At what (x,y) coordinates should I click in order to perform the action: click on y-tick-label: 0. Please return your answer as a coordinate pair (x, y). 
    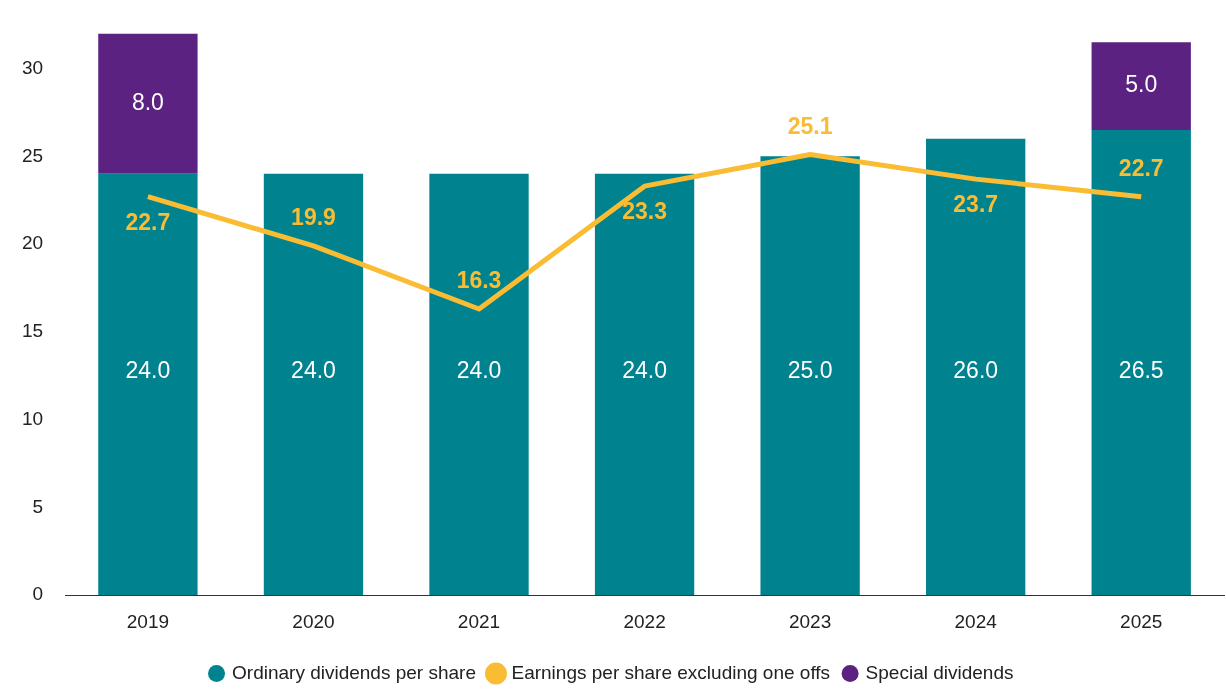
    Looking at the image, I should click on (38, 594).